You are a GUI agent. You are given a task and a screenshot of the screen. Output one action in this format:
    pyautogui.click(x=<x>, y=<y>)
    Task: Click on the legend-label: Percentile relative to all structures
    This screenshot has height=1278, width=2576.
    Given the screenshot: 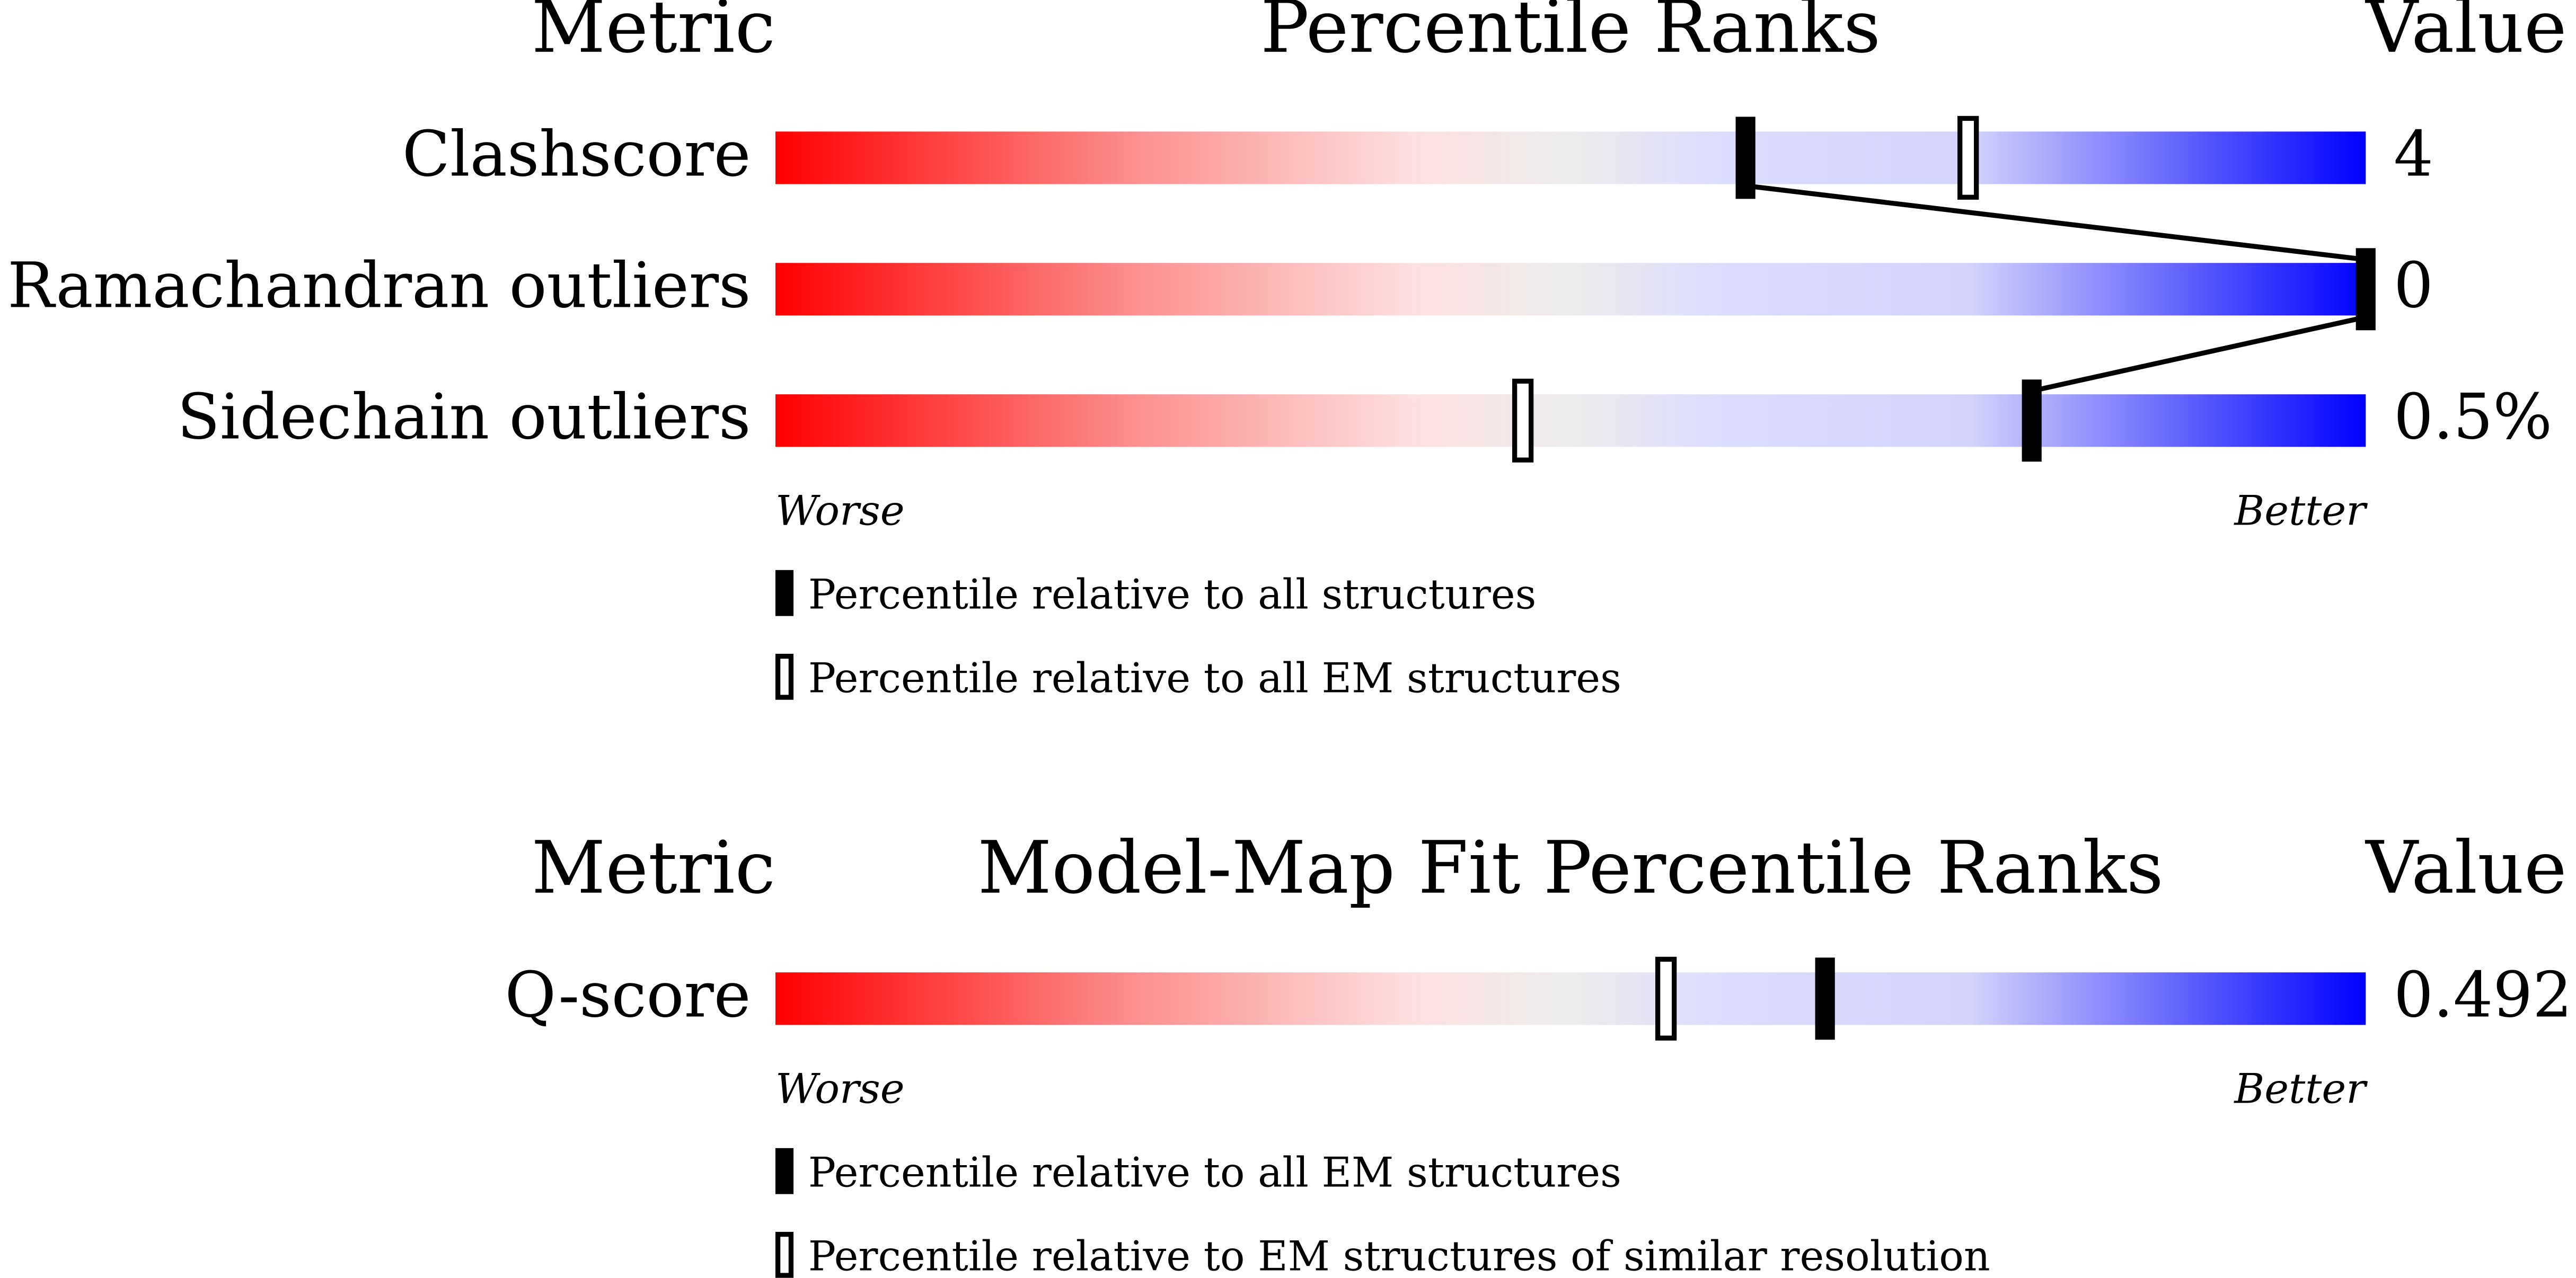 What is the action you would take?
    pyautogui.click(x=1172, y=595)
    